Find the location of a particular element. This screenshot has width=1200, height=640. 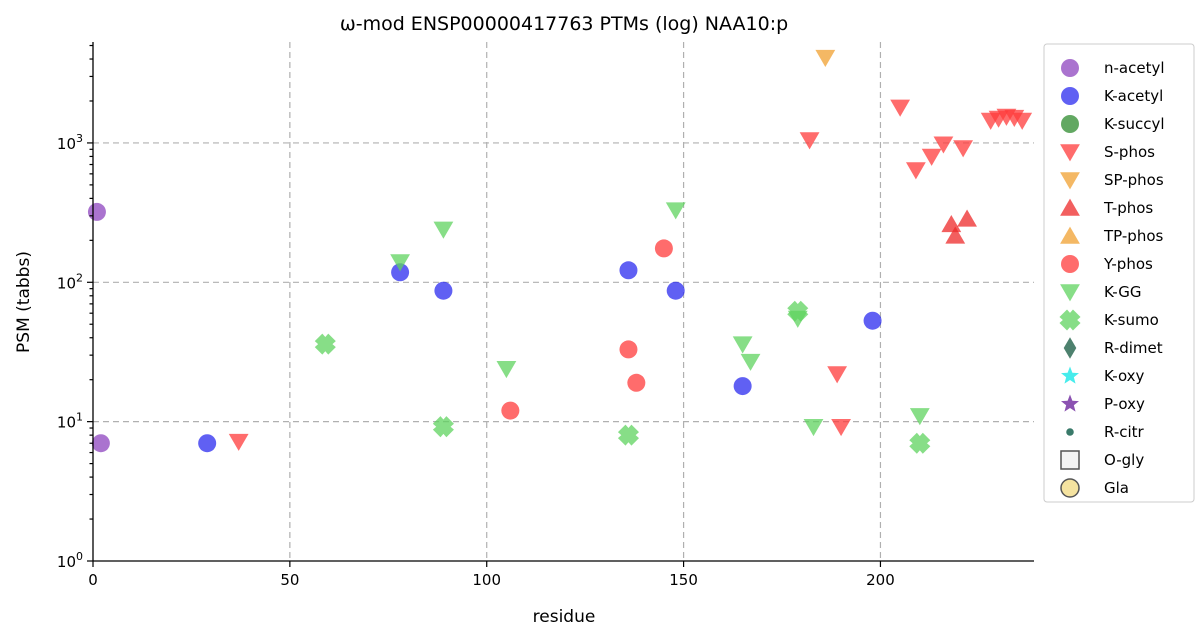

y-tick-label: 10³ is located at coordinates (70, 142).